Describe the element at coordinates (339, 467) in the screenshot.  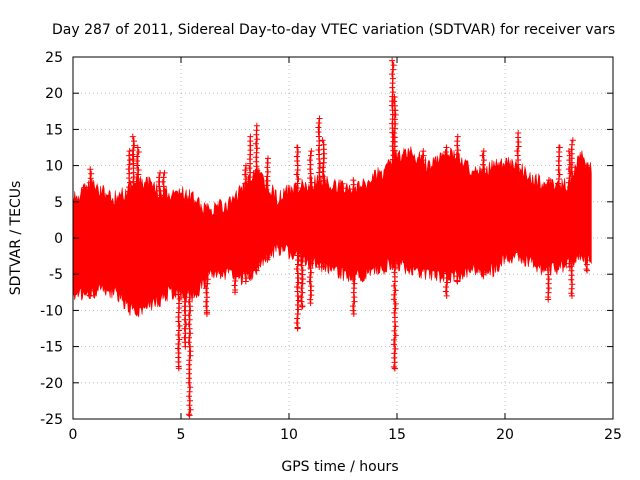
I see `x-axis-title: GPS time / hours` at that location.